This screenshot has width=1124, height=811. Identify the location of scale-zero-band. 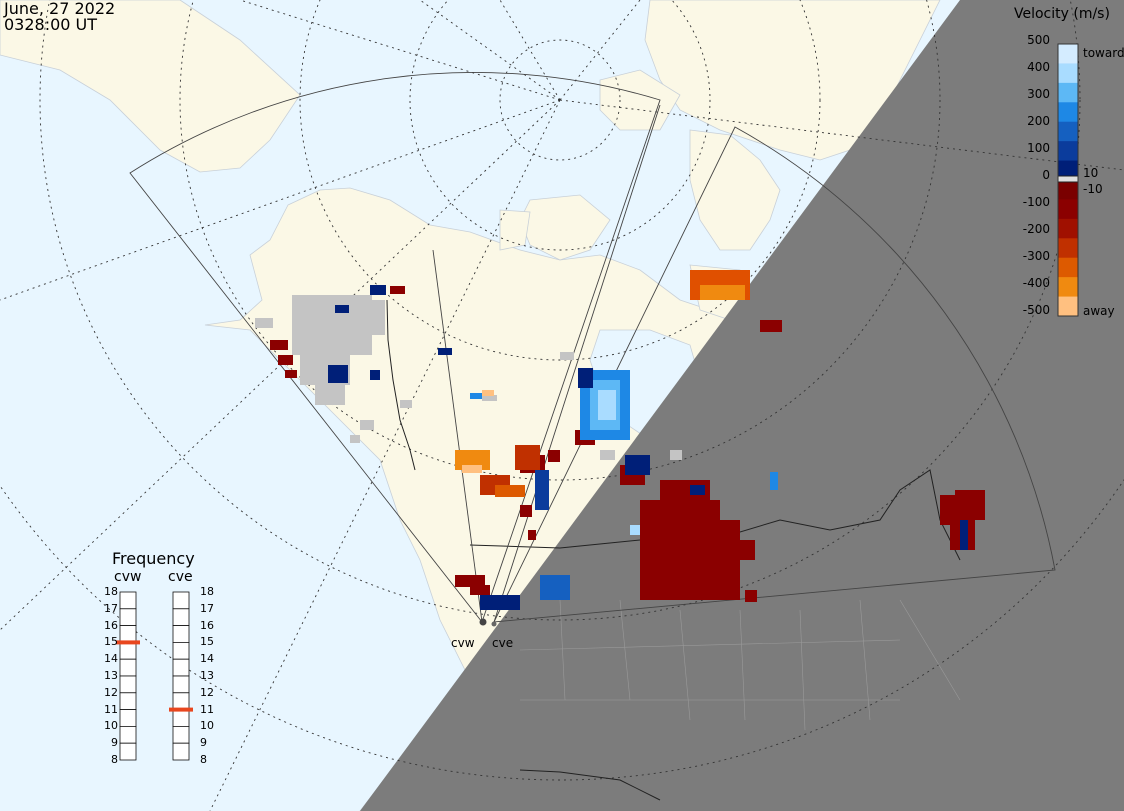
(1068, 179).